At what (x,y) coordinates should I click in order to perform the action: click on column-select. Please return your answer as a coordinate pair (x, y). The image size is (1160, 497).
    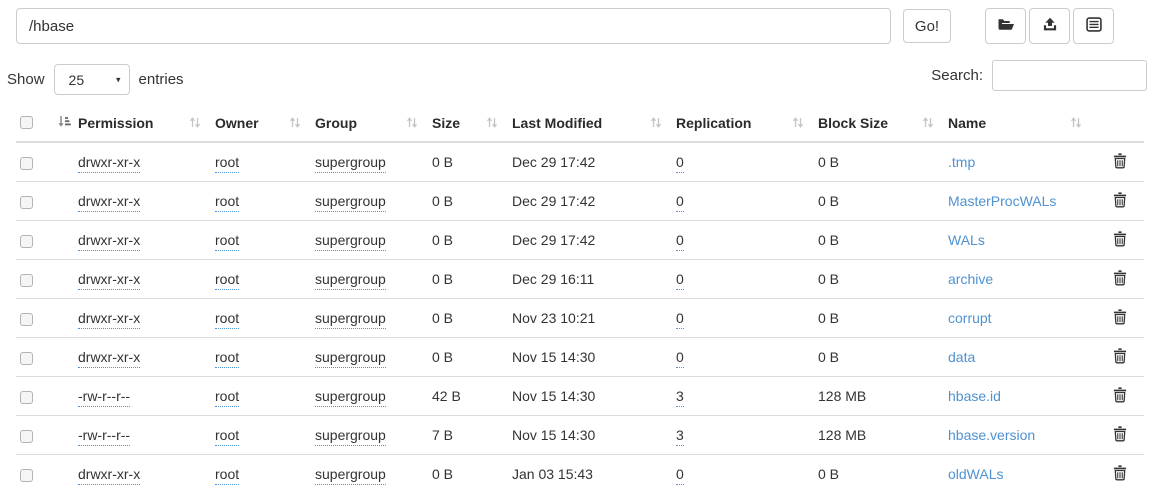
    Looking at the image, I should click on (47, 123).